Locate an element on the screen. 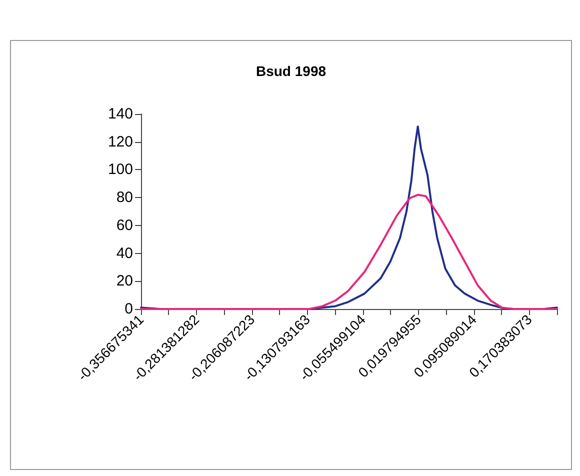  y-tick-label: 20 is located at coordinates (124, 281).